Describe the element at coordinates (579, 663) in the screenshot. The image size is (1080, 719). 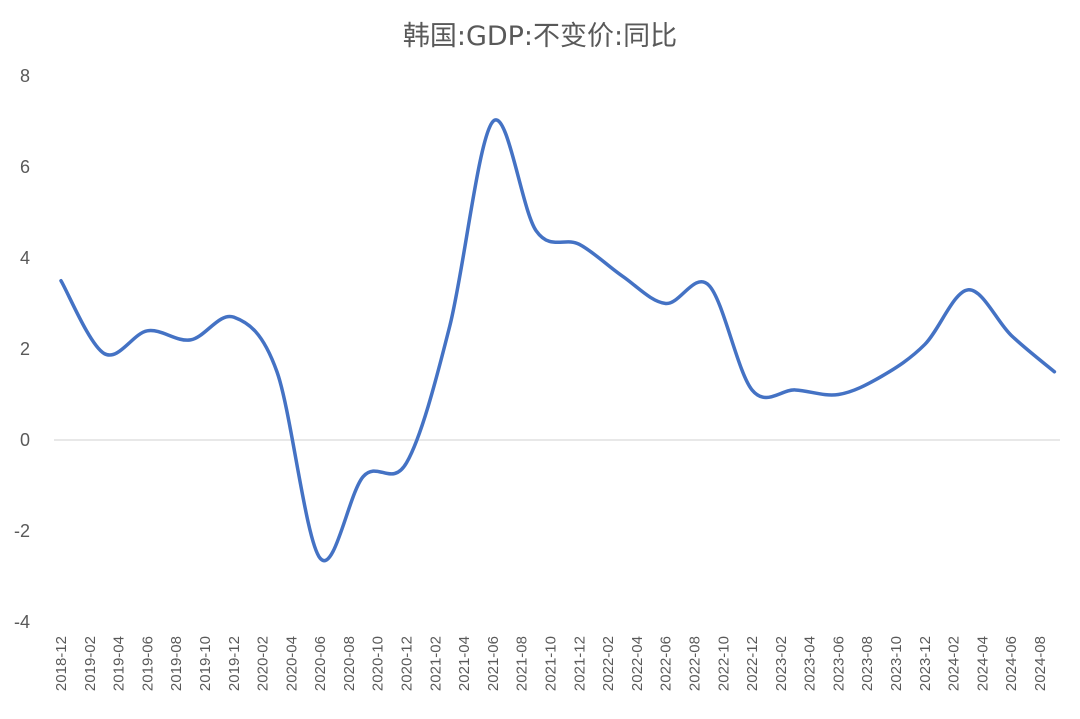
I see `x-tick-label: 2021-12` at that location.